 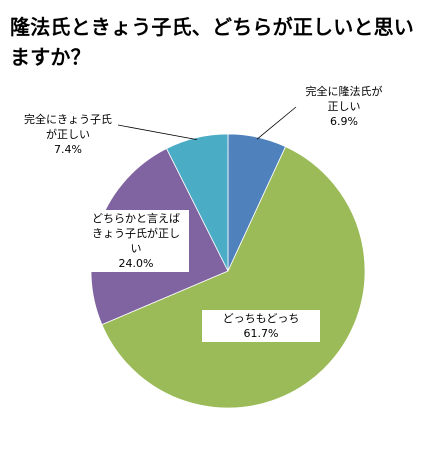 I want to click on slice-label-3-line-3: い, so click(x=136, y=248).